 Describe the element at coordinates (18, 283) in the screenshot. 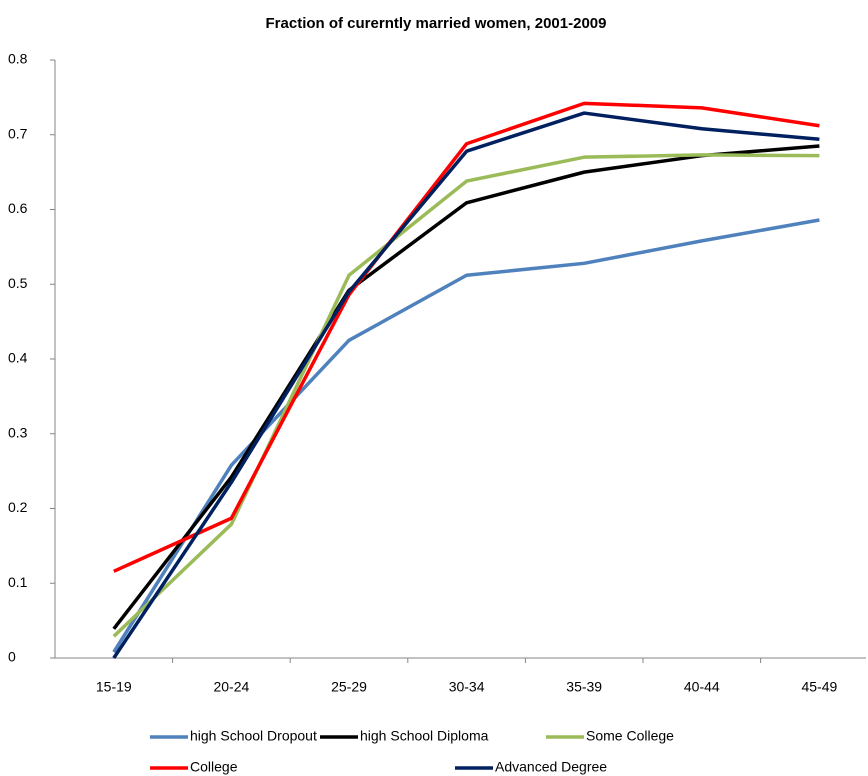

I see `y-tick-label: 0.5` at that location.